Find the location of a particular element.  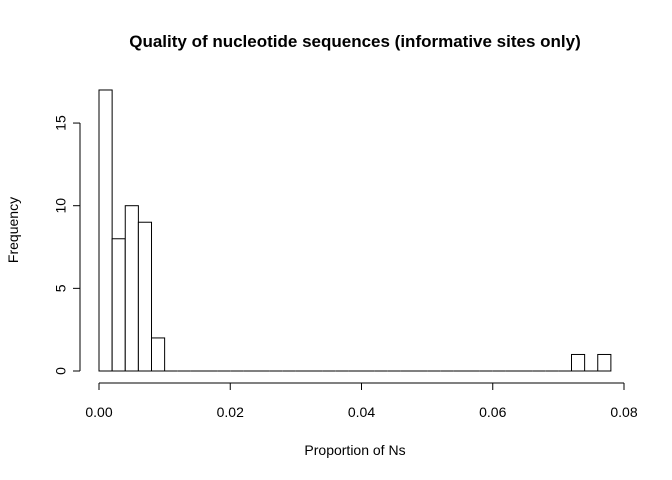

y-tick-label: 5 is located at coordinates (61, 288).